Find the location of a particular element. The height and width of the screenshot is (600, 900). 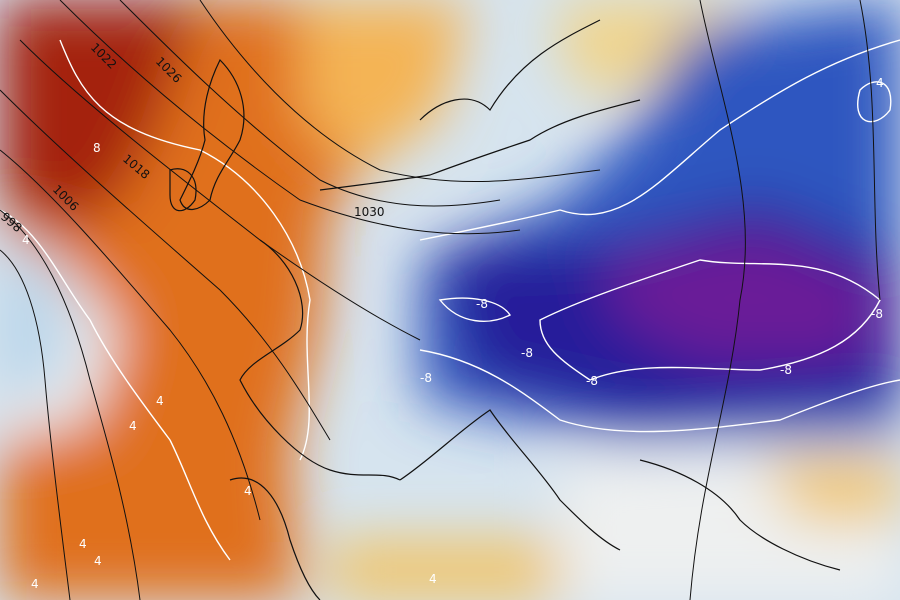

isobar-label: 1030 is located at coordinates (369, 212).